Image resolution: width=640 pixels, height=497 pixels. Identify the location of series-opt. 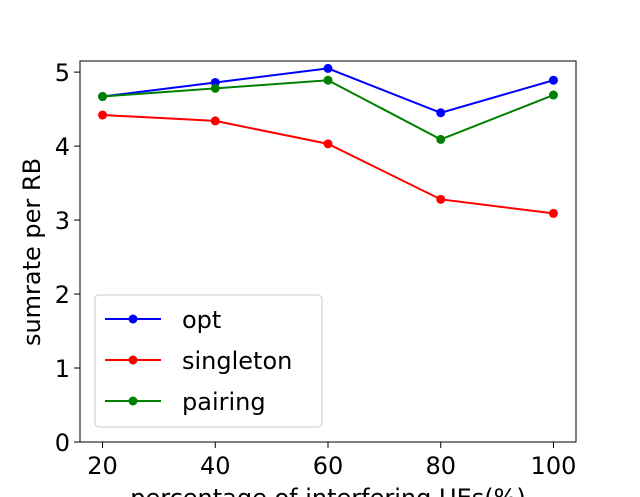
(328, 90).